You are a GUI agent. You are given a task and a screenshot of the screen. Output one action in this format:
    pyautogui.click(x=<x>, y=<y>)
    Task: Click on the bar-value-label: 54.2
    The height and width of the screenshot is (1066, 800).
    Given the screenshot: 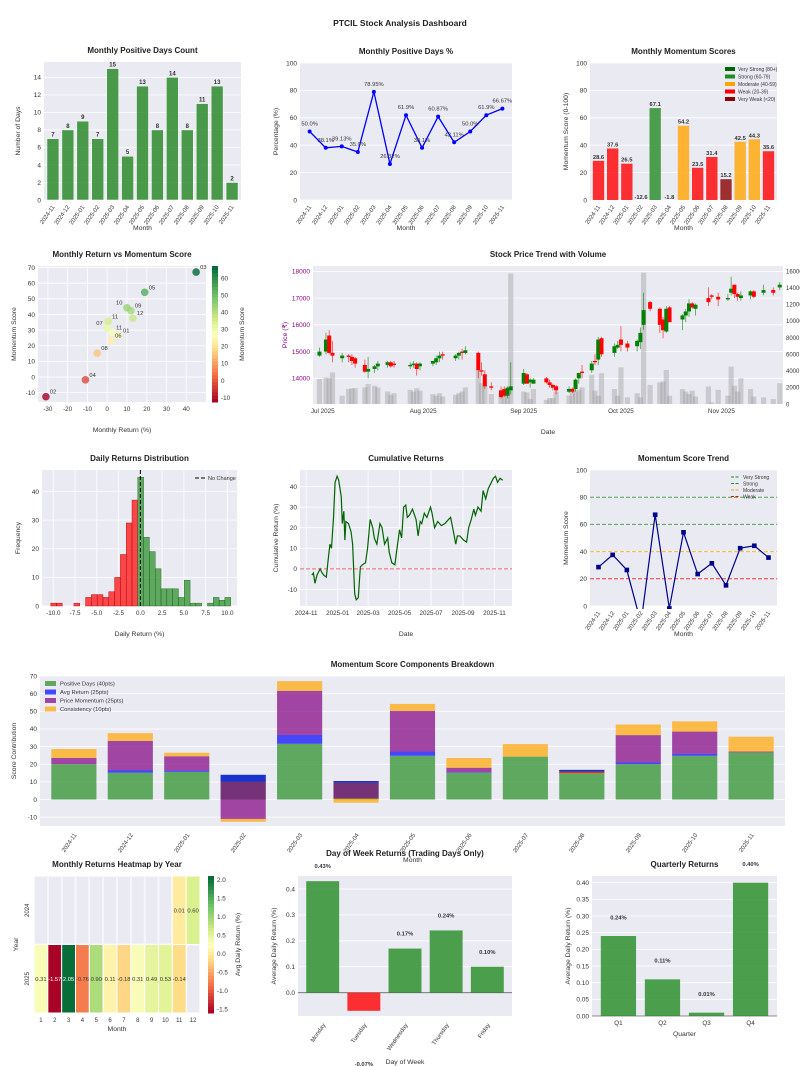 What is the action you would take?
    pyautogui.click(x=683, y=123)
    